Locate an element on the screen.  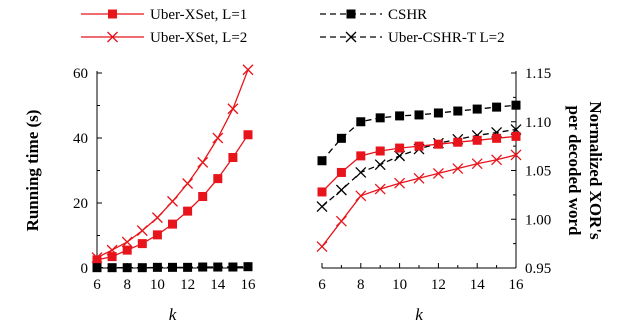
y-tick-label: 20 is located at coordinates (80, 204).